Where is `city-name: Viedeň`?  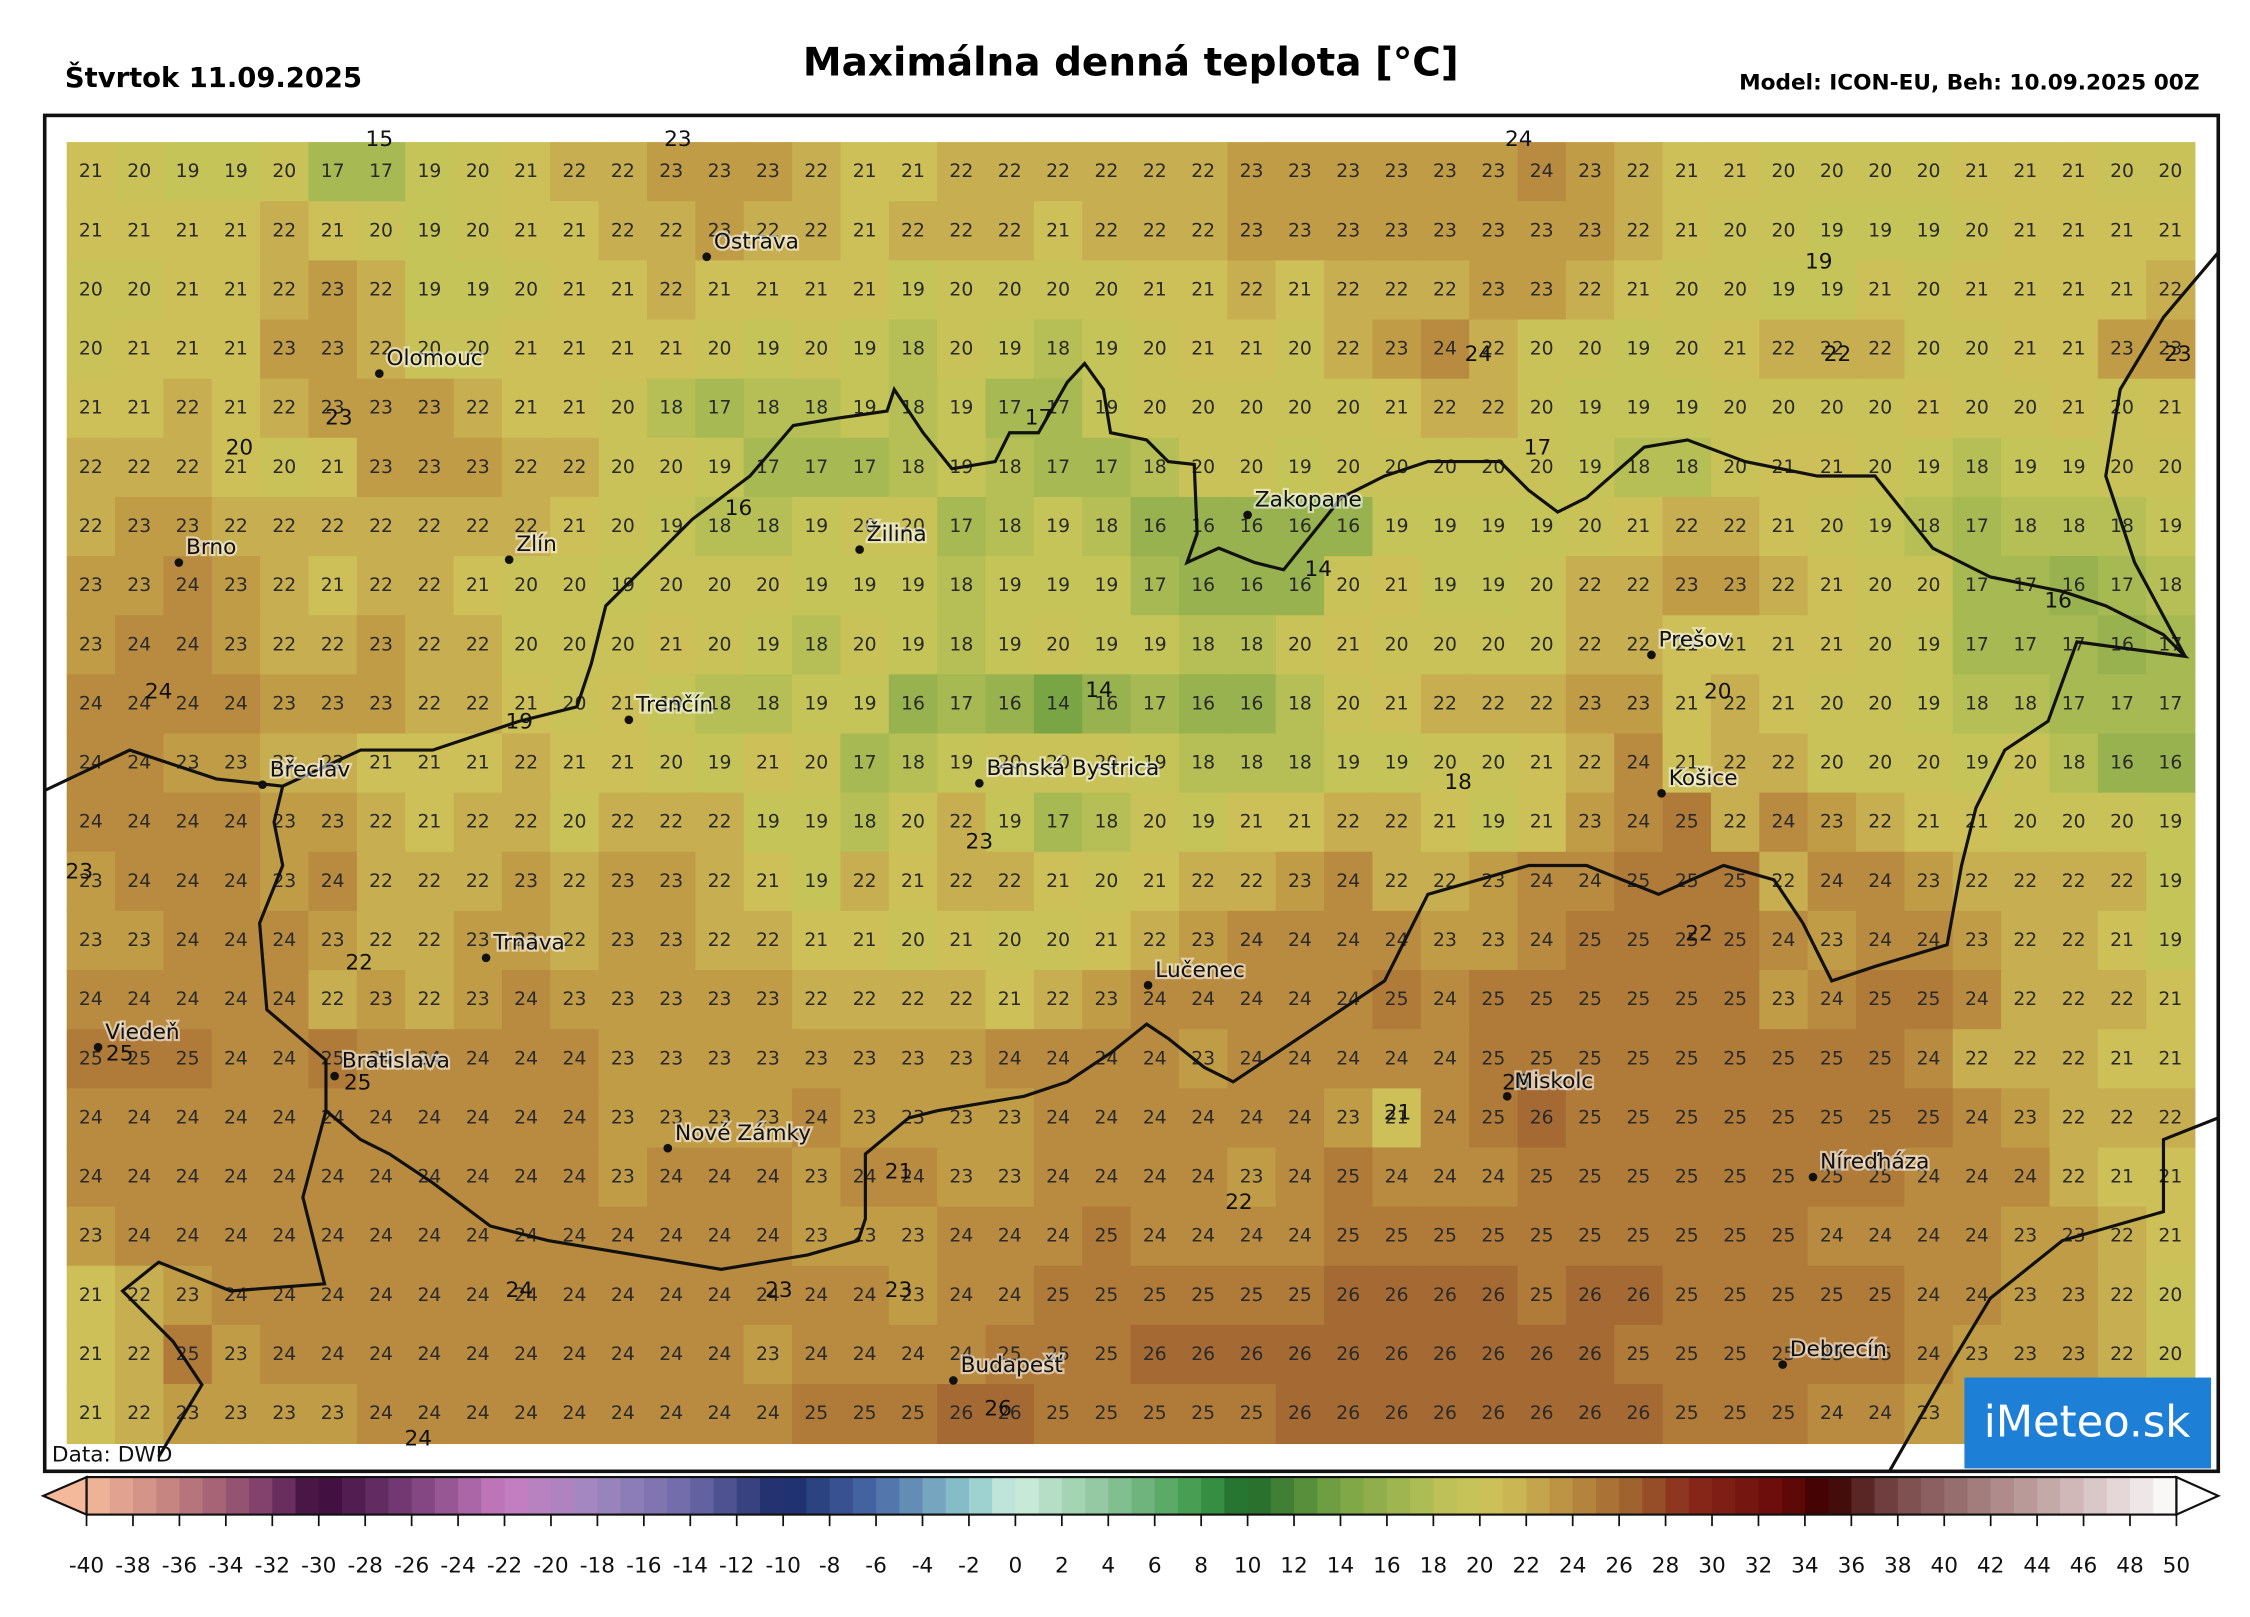
city-name: Viedeň is located at coordinates (142, 1032).